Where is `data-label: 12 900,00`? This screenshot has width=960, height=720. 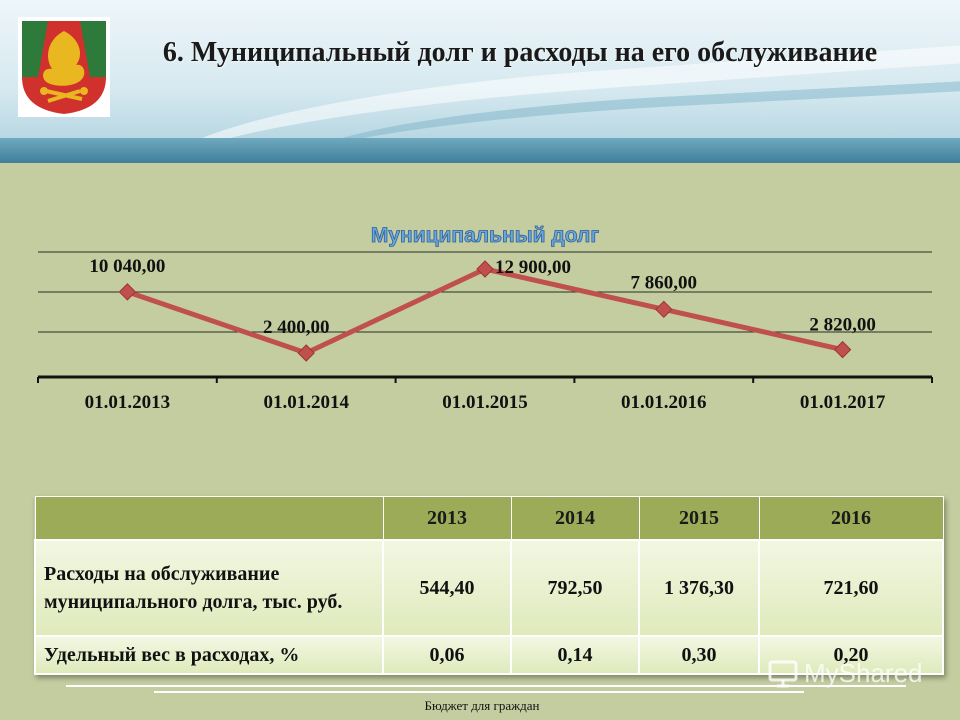
data-label: 12 900,00 is located at coordinates (533, 267).